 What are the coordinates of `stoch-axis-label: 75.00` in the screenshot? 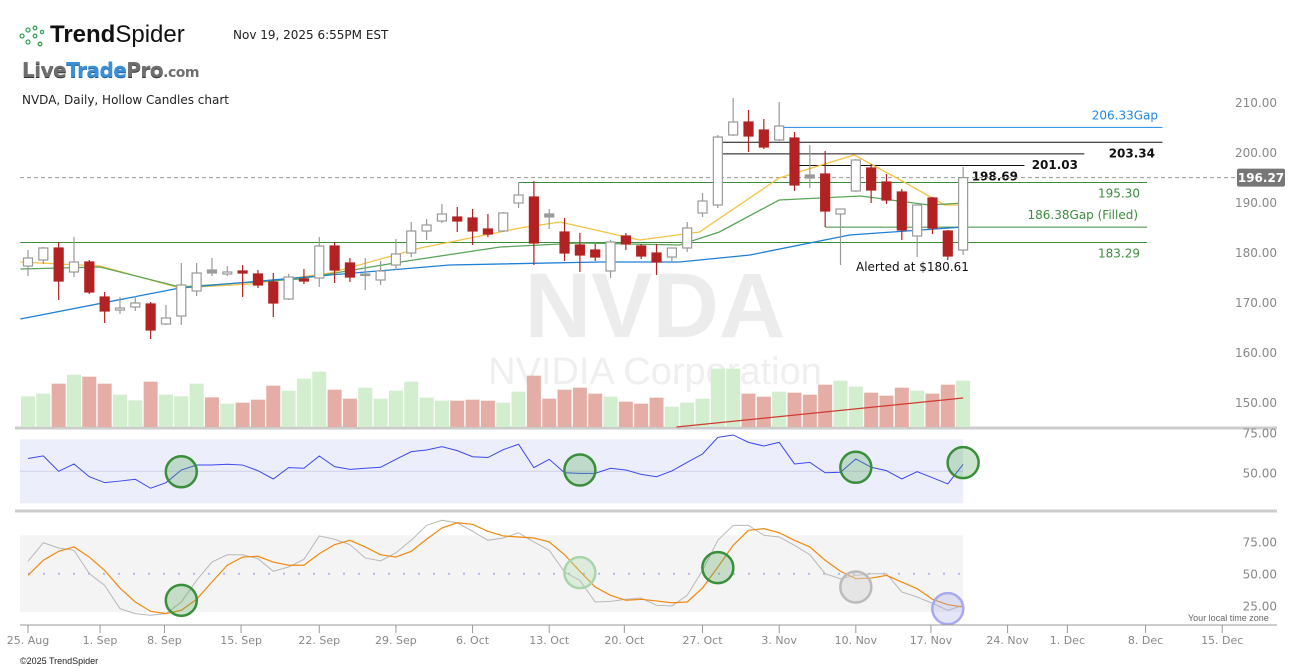 It's located at (1260, 543).